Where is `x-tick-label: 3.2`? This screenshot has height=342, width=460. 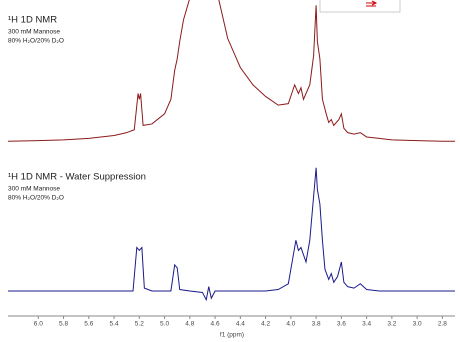 x-tick-label: 3.2 is located at coordinates (391, 324).